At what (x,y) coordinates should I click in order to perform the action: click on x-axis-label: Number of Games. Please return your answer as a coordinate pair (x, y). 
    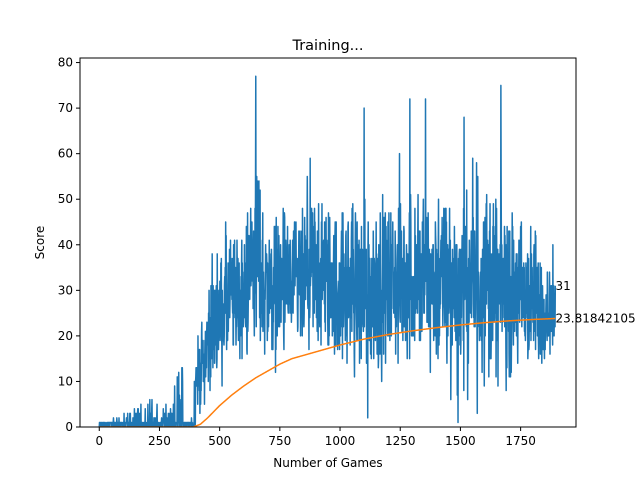
    Looking at the image, I should click on (327, 463).